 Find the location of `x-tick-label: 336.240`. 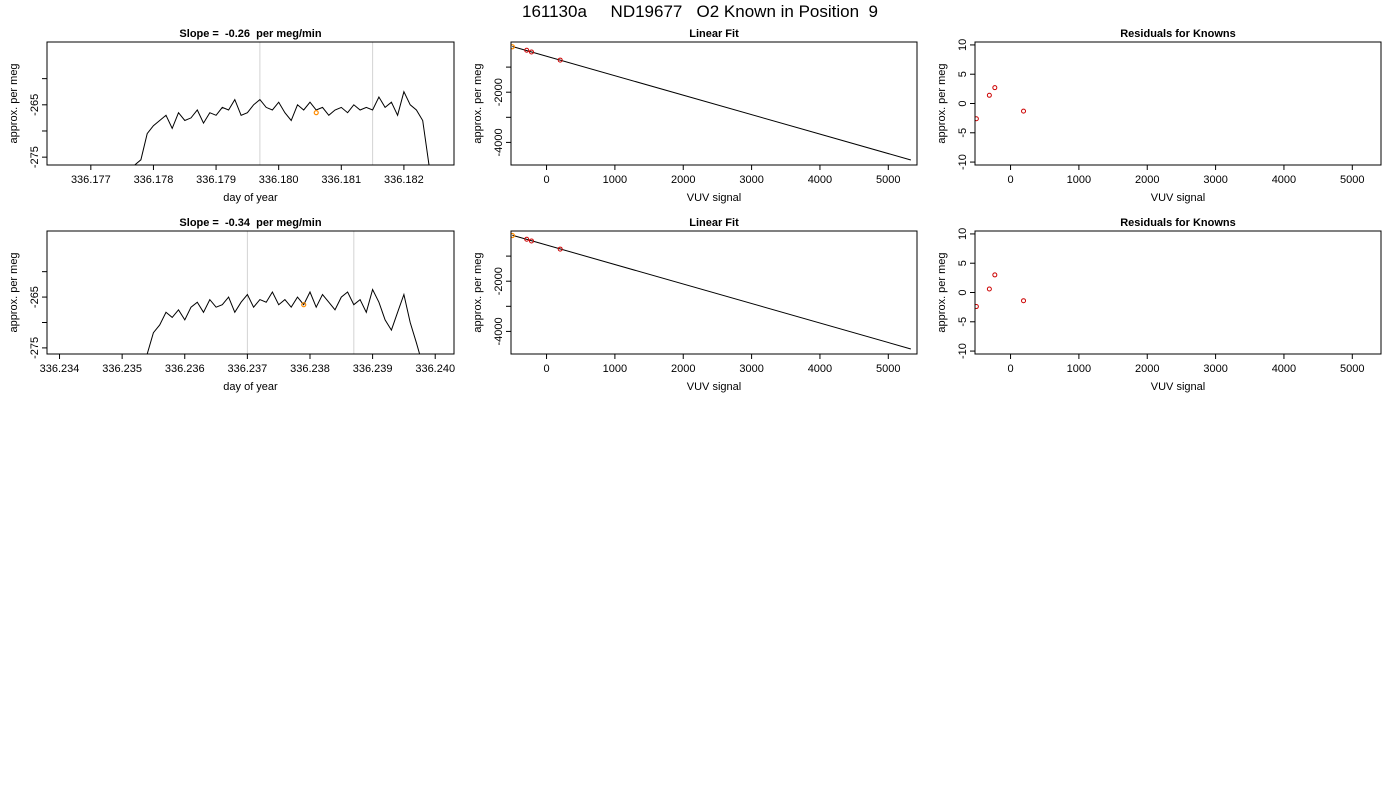

x-tick-label: 336.240 is located at coordinates (435, 369).